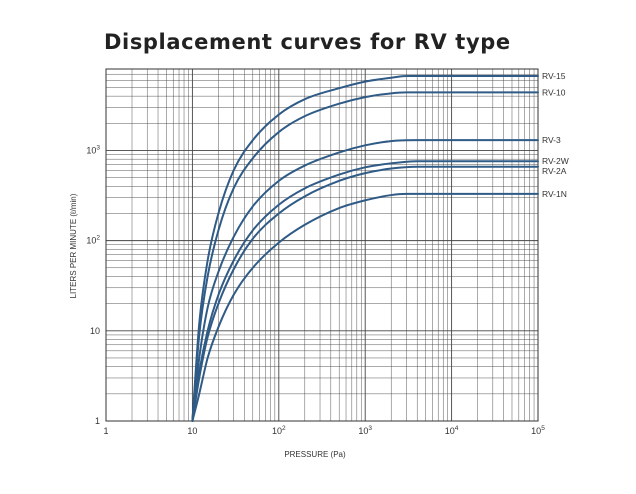 Image resolution: width=636 pixels, height=494 pixels. Describe the element at coordinates (554, 76) in the screenshot. I see `series-label-rv-15: RV-15` at that location.